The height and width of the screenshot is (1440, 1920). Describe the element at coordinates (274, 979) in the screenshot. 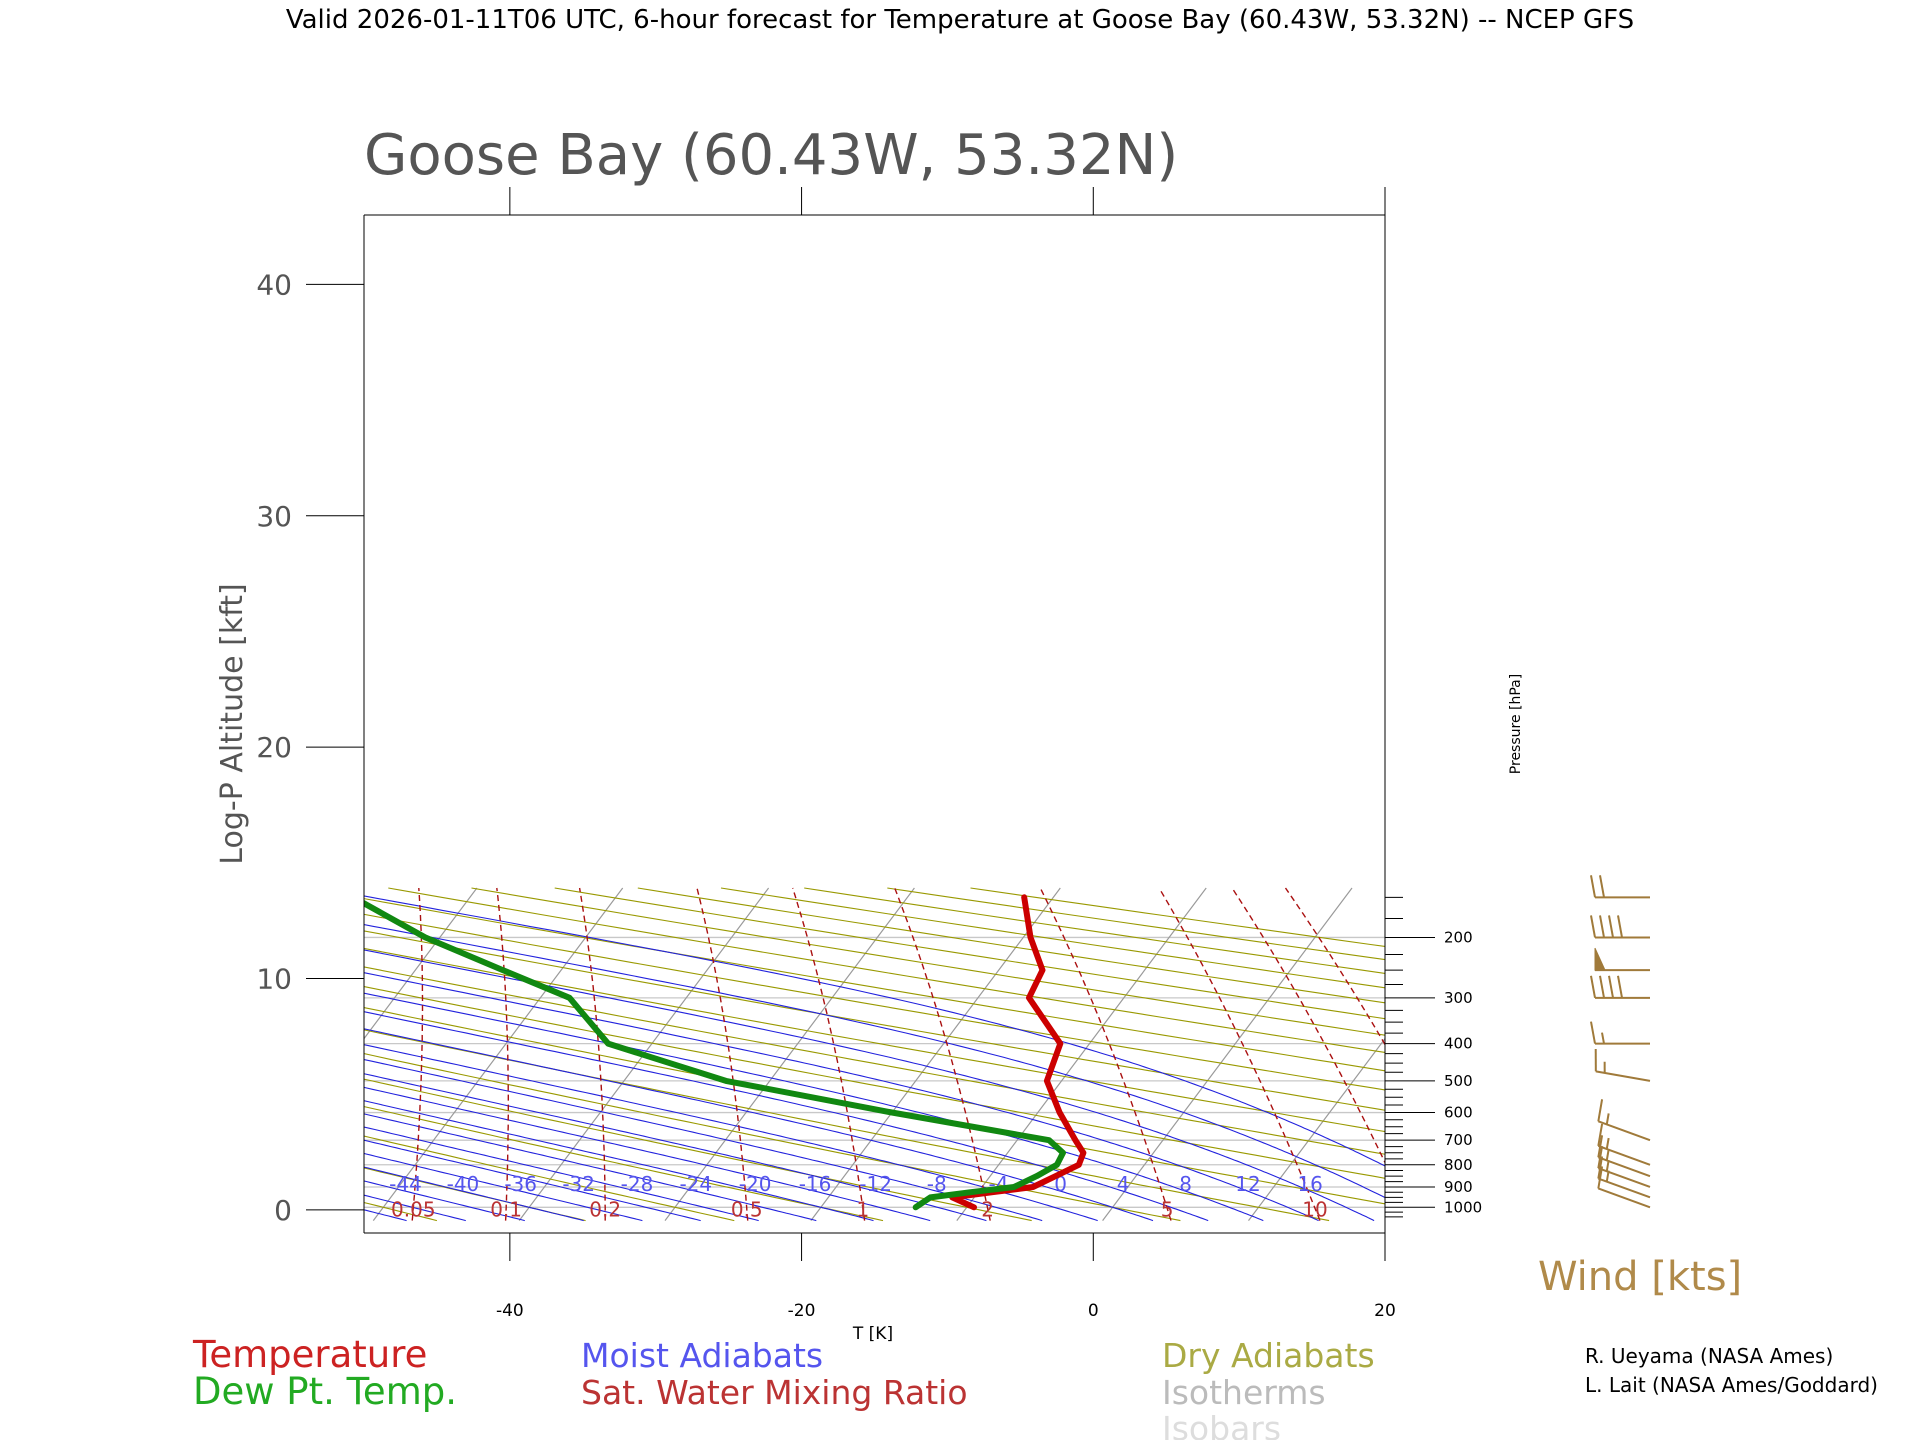

I see `y-tick-label: 10` at that location.